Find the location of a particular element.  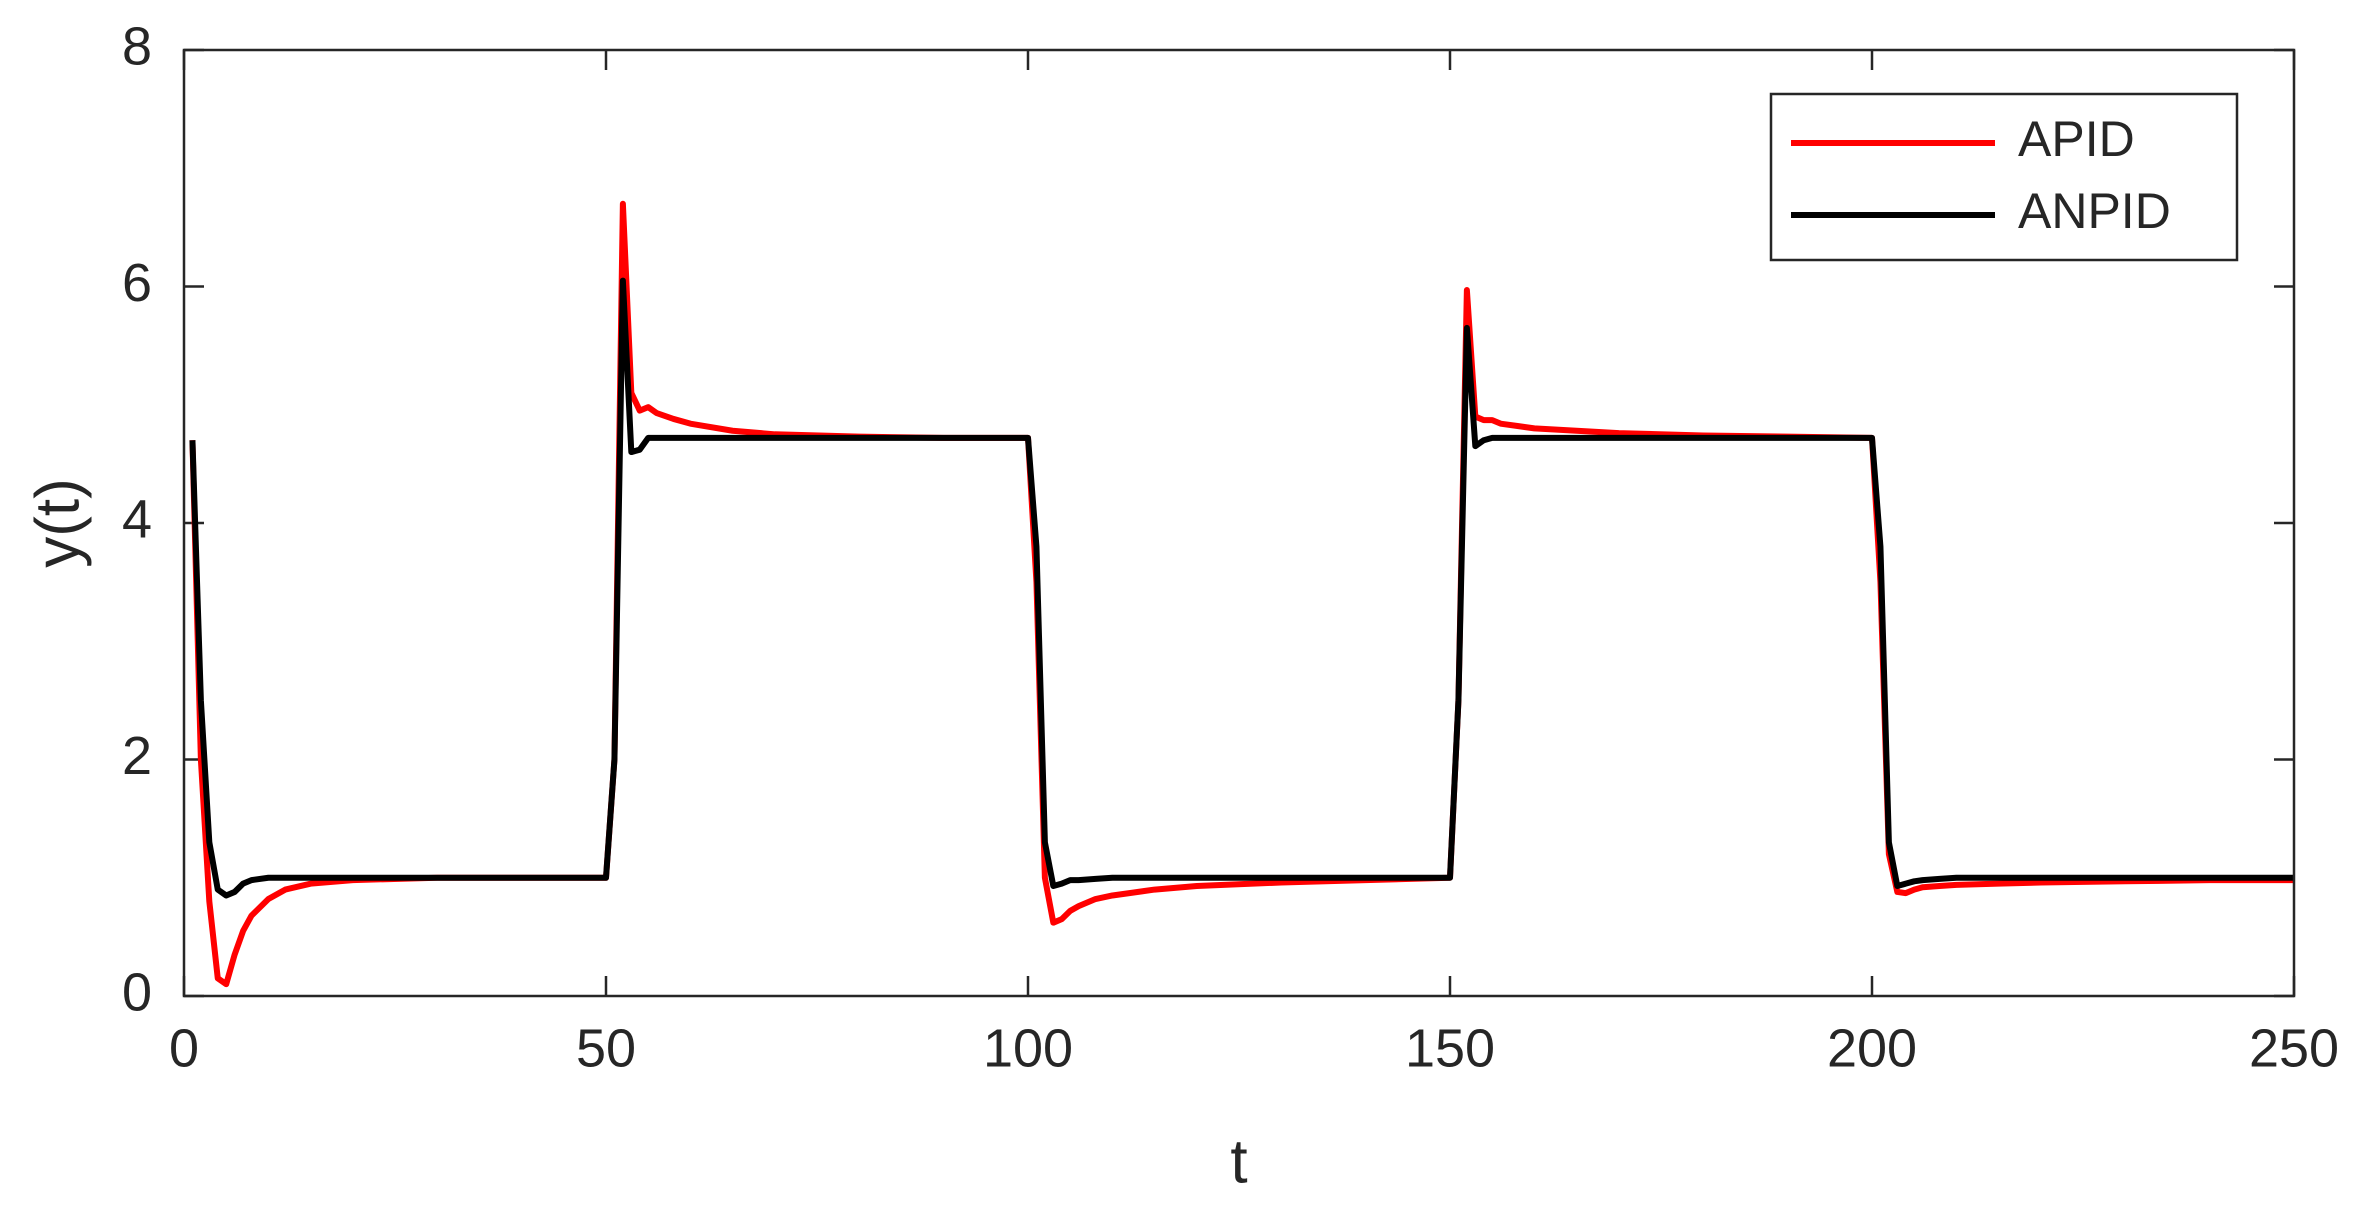

y-tick-label: 6 is located at coordinates (137, 283).